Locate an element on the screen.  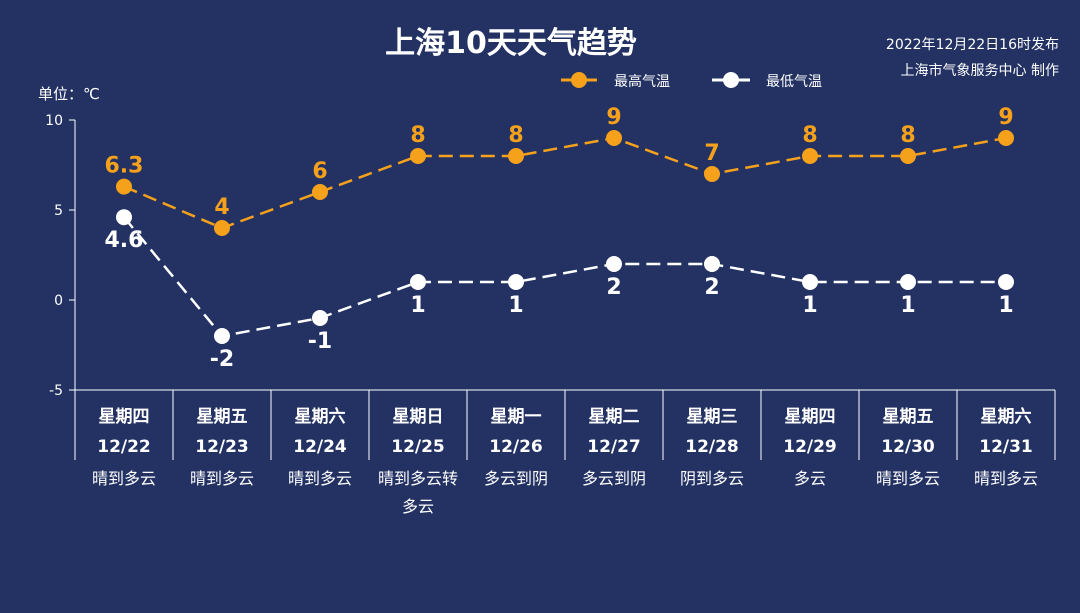
series-line-high is located at coordinates (565, 183).